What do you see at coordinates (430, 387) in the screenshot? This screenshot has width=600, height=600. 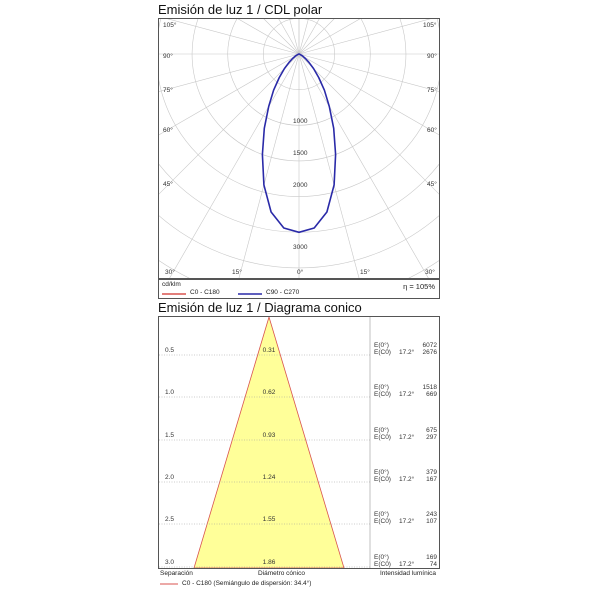 I see `cone-e0-value: 1518` at bounding box center [430, 387].